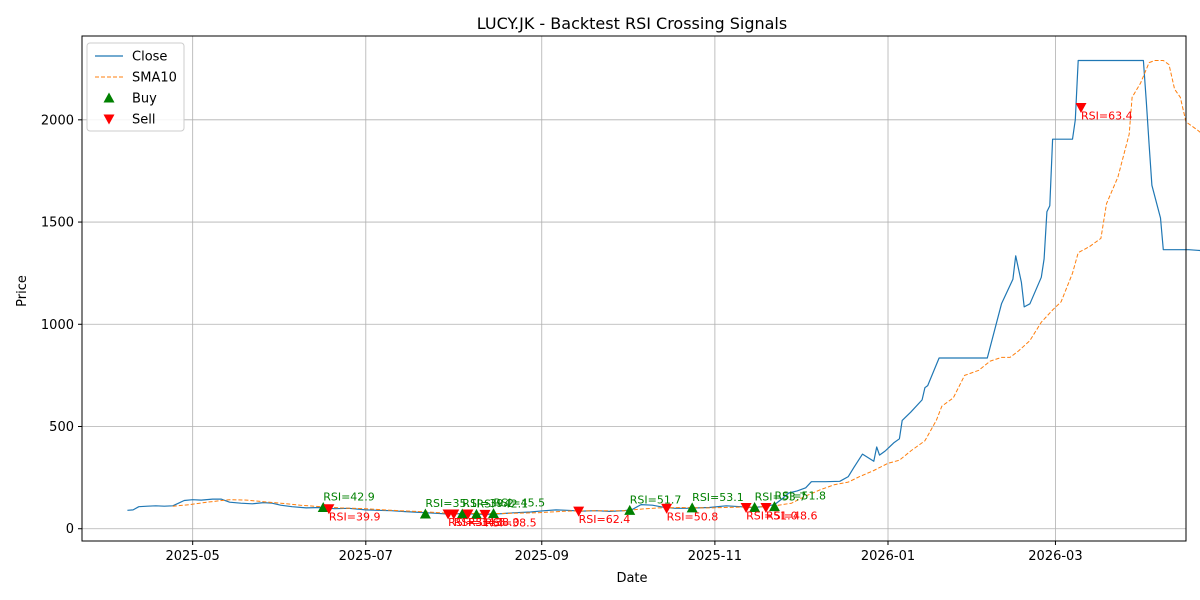 Image resolution: width=1200 pixels, height=600 pixels. I want to click on sell-rsi-label: RSI=50.8, so click(693, 516).